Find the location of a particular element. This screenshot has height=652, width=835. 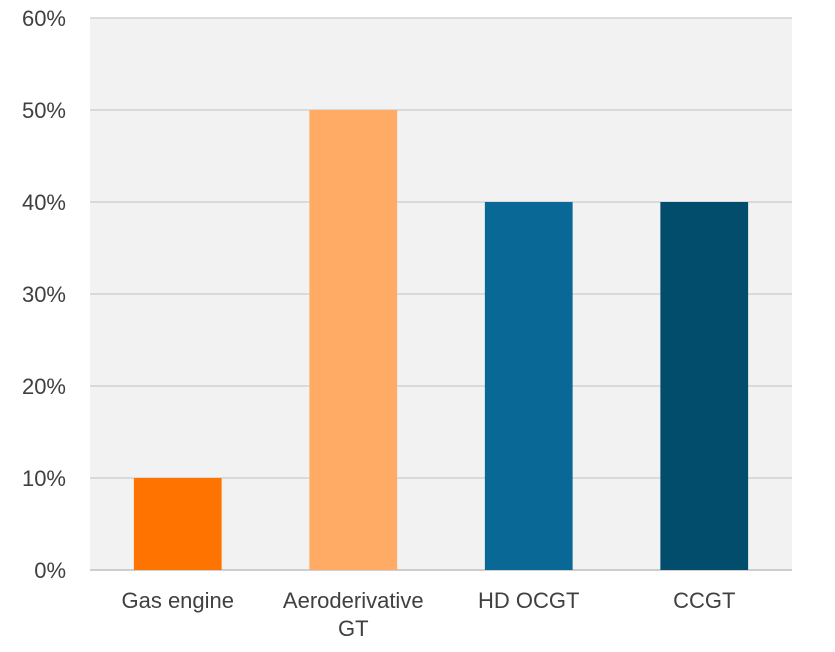

y-tick-label: 10% is located at coordinates (44, 478).